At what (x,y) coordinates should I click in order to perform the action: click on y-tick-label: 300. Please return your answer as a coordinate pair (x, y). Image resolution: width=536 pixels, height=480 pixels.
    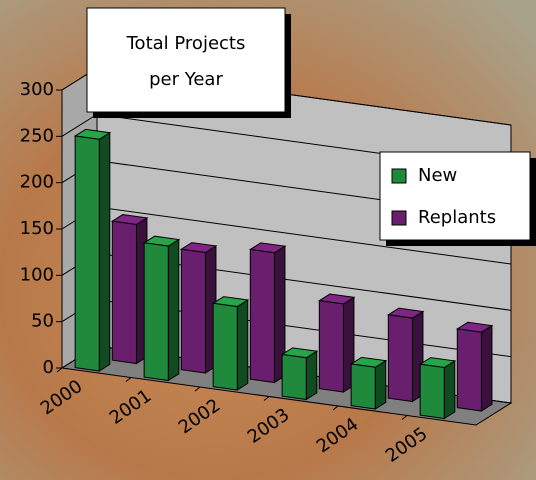
    Looking at the image, I should click on (37, 89).